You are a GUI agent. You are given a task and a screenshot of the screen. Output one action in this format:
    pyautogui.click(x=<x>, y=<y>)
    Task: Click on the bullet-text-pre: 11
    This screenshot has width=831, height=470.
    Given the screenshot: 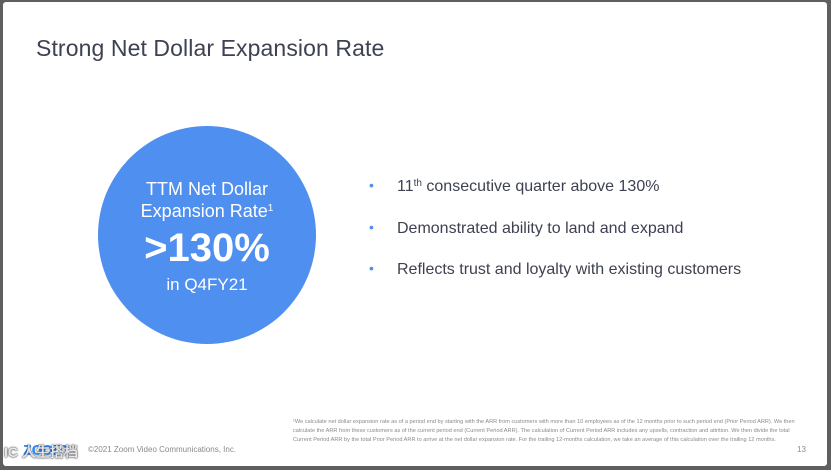 What is the action you would take?
    pyautogui.click(x=405, y=186)
    